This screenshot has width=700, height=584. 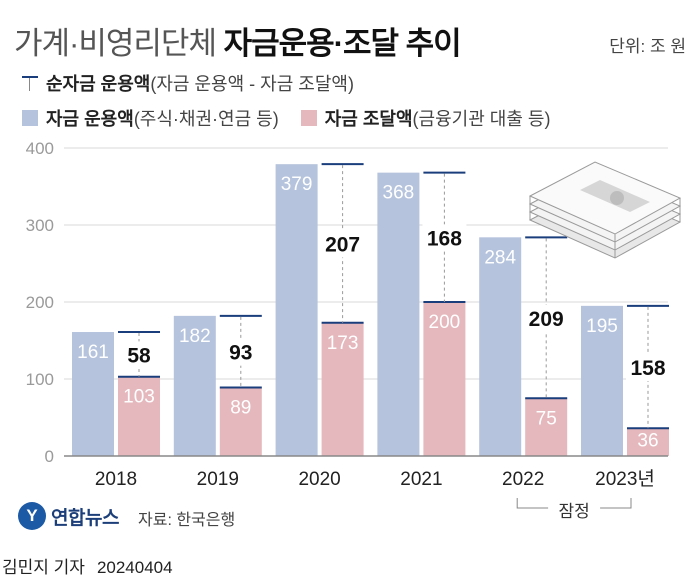 What do you see at coordinates (115, 43) in the screenshot?
I see `title-subject: 가계·비영리단체` at bounding box center [115, 43].